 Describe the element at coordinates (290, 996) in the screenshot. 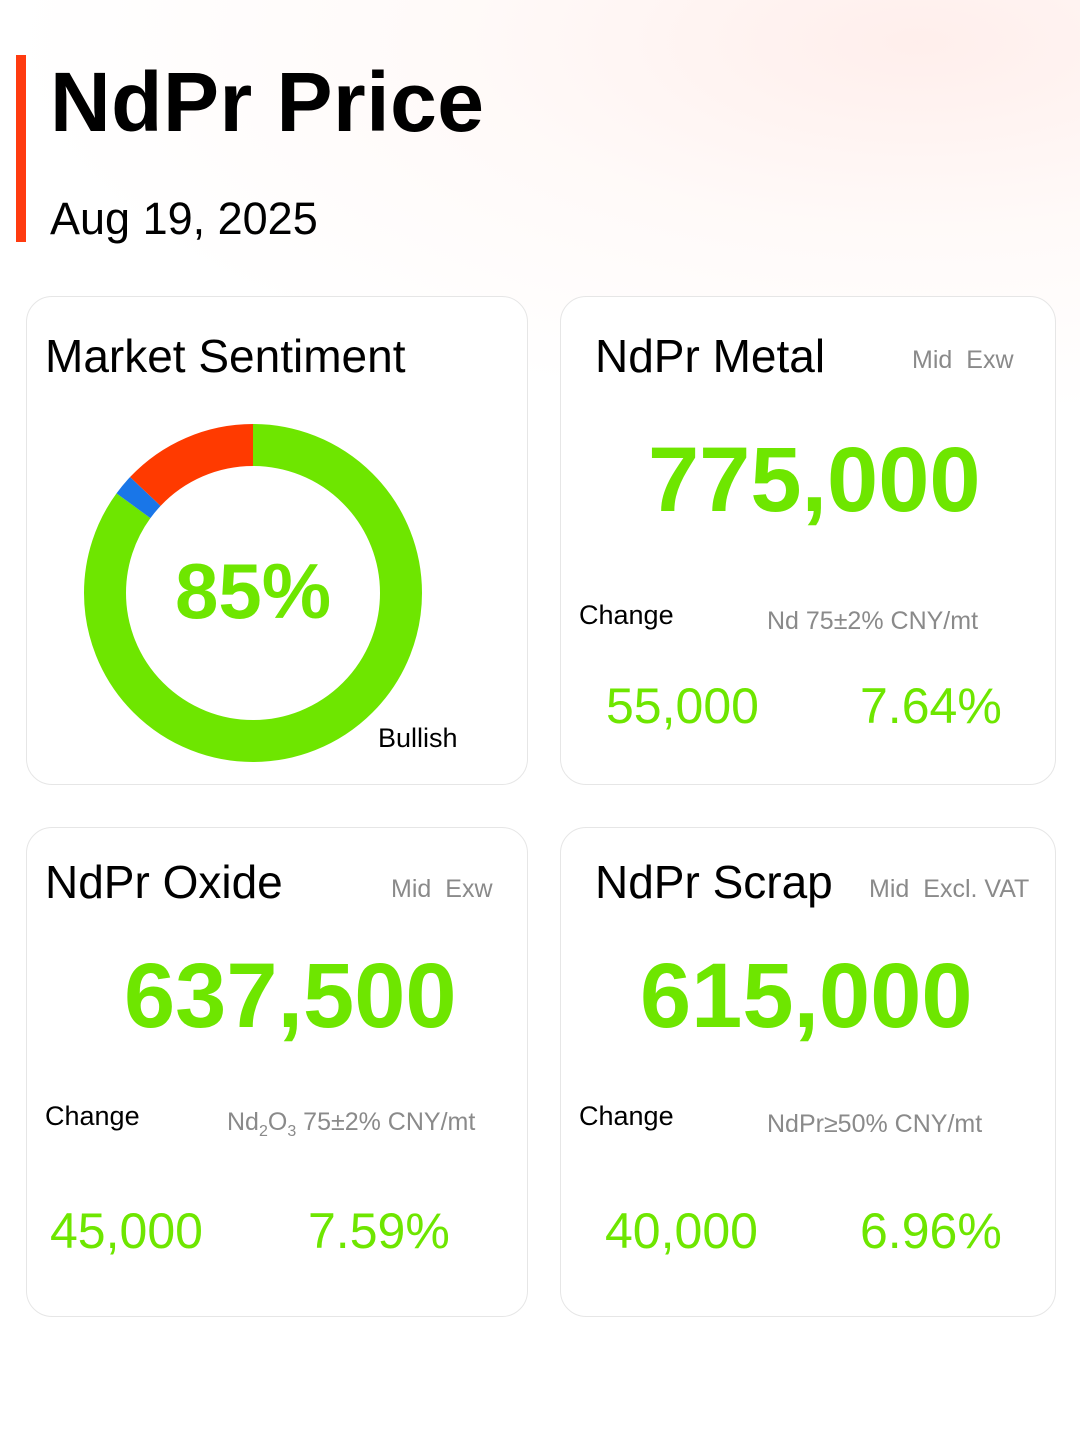

I see `ndpr-oxide-price: 637,500` at that location.